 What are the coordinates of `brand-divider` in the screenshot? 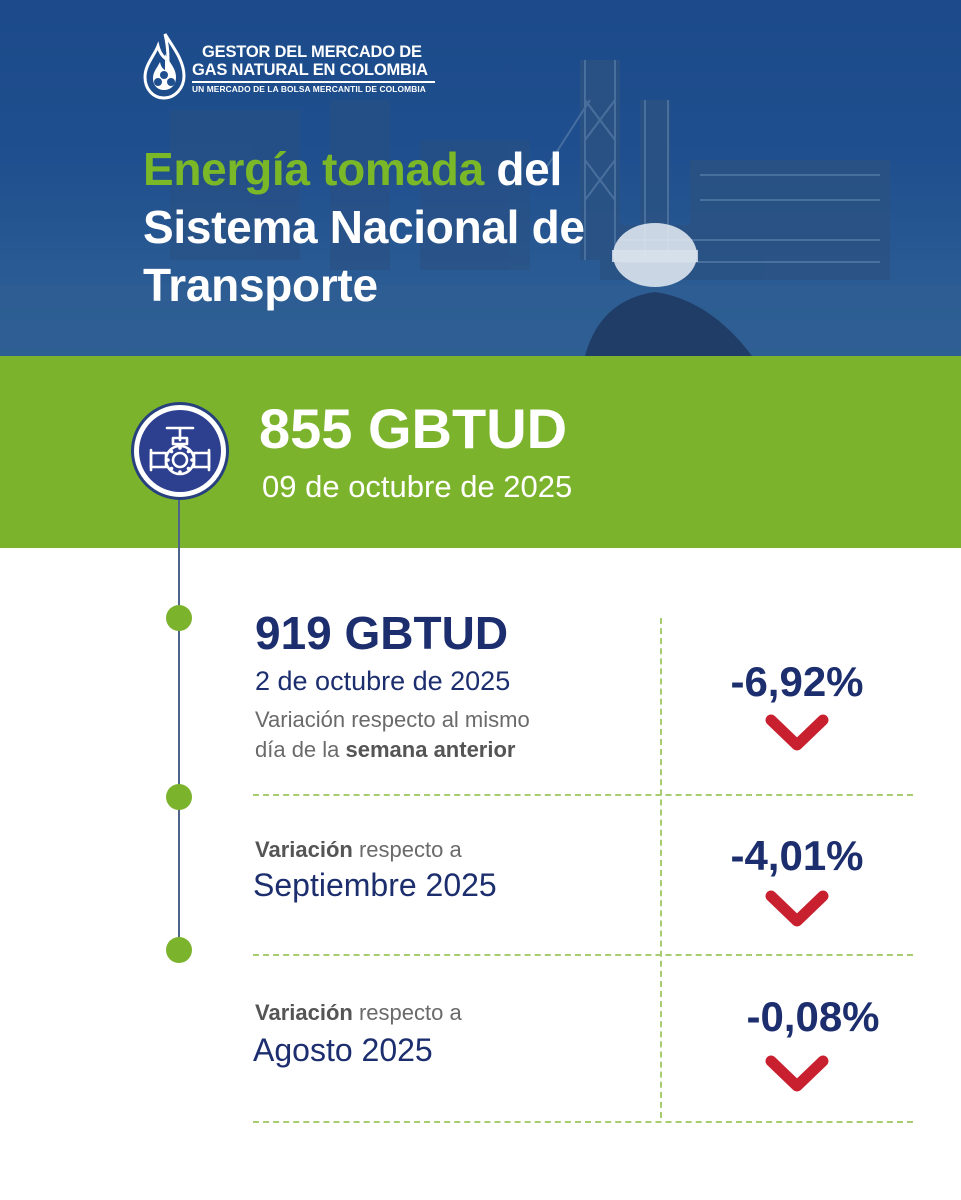 It's located at (313, 82).